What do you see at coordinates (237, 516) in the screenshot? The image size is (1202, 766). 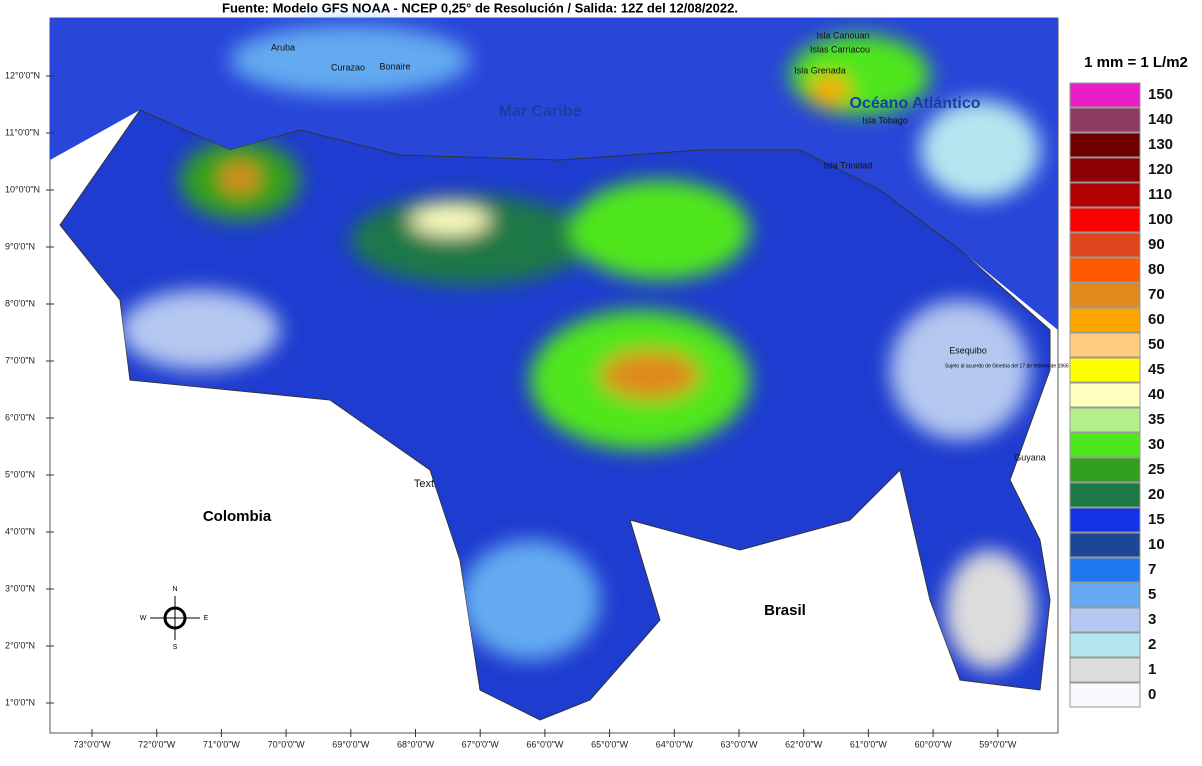 I see `place-label: Colombia` at bounding box center [237, 516].